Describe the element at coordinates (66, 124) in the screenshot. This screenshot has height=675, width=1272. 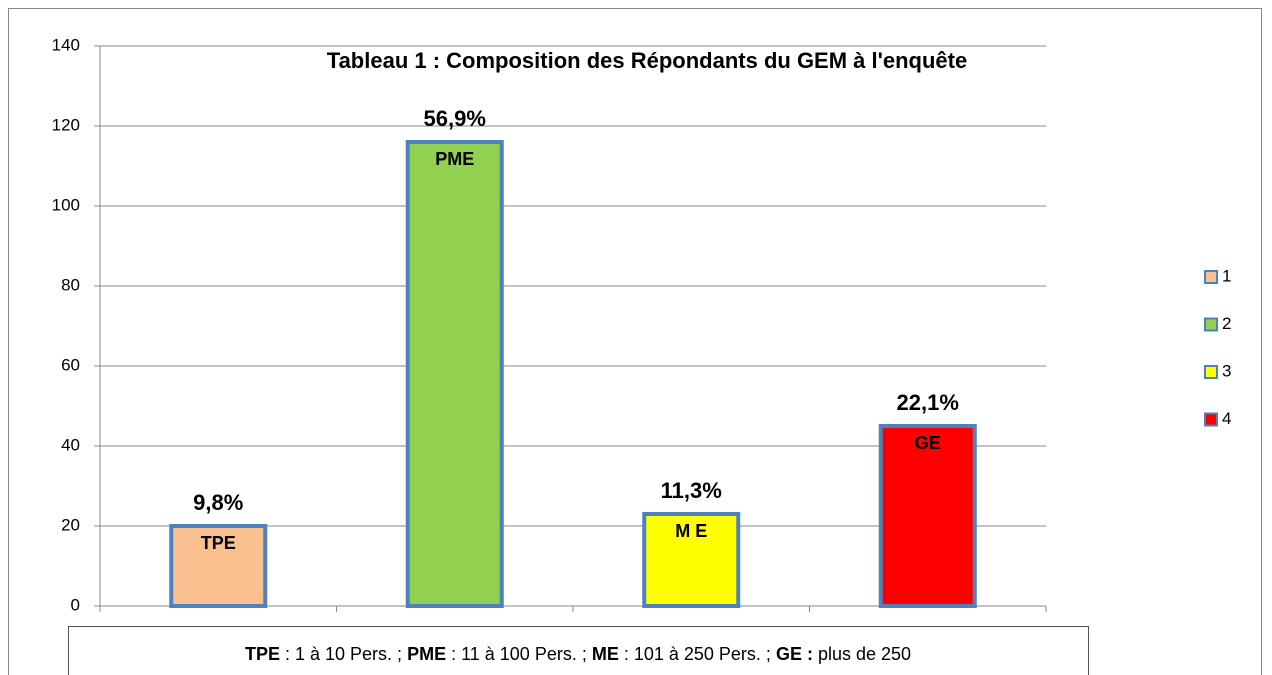
I see `y-tick-label: 120` at that location.